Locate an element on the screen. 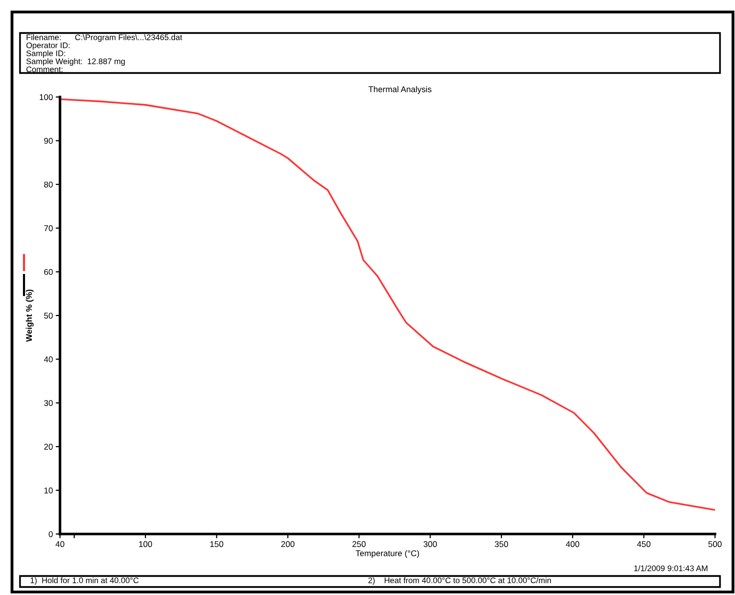 Image resolution: width=735 pixels, height=595 pixels. text: Comment: is located at coordinates (44, 69).